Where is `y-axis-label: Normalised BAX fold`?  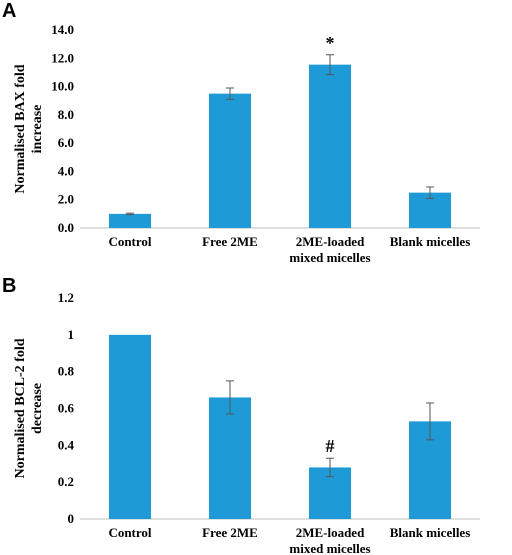
y-axis-label: Normalised BAX fold is located at coordinates (20, 128).